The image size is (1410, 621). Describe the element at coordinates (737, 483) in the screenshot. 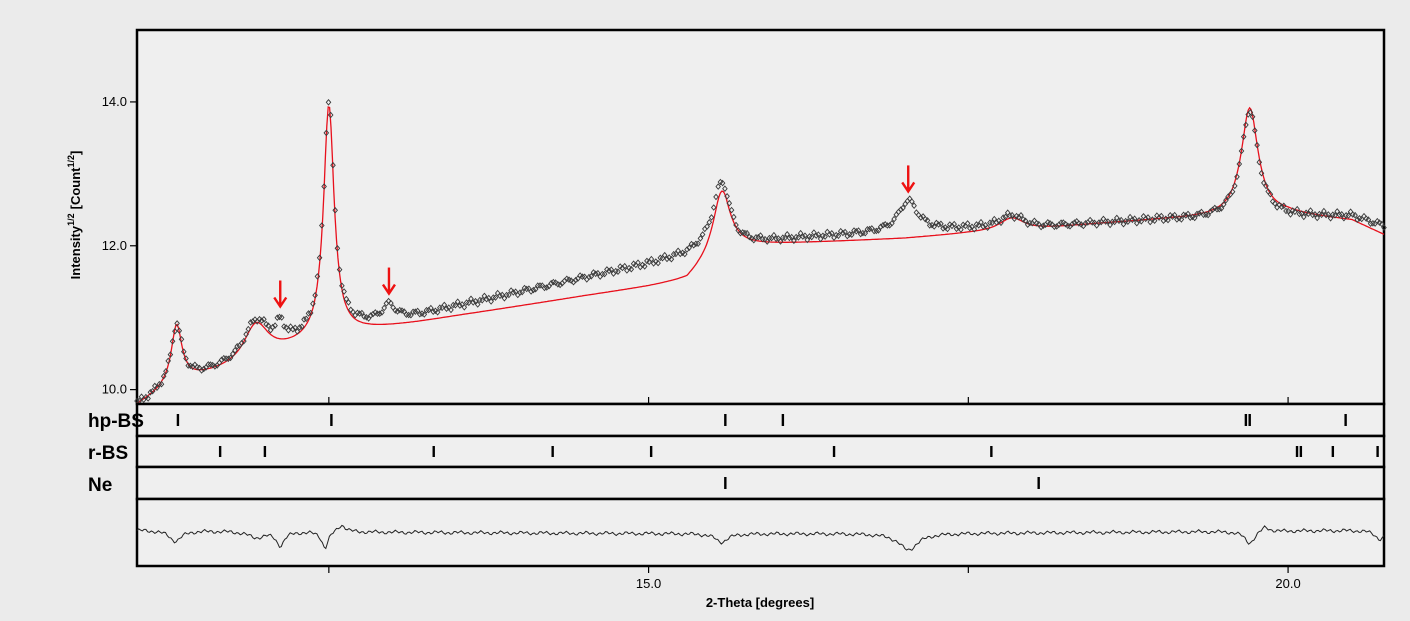

I see `reflection-strip-ne: Ne` at that location.